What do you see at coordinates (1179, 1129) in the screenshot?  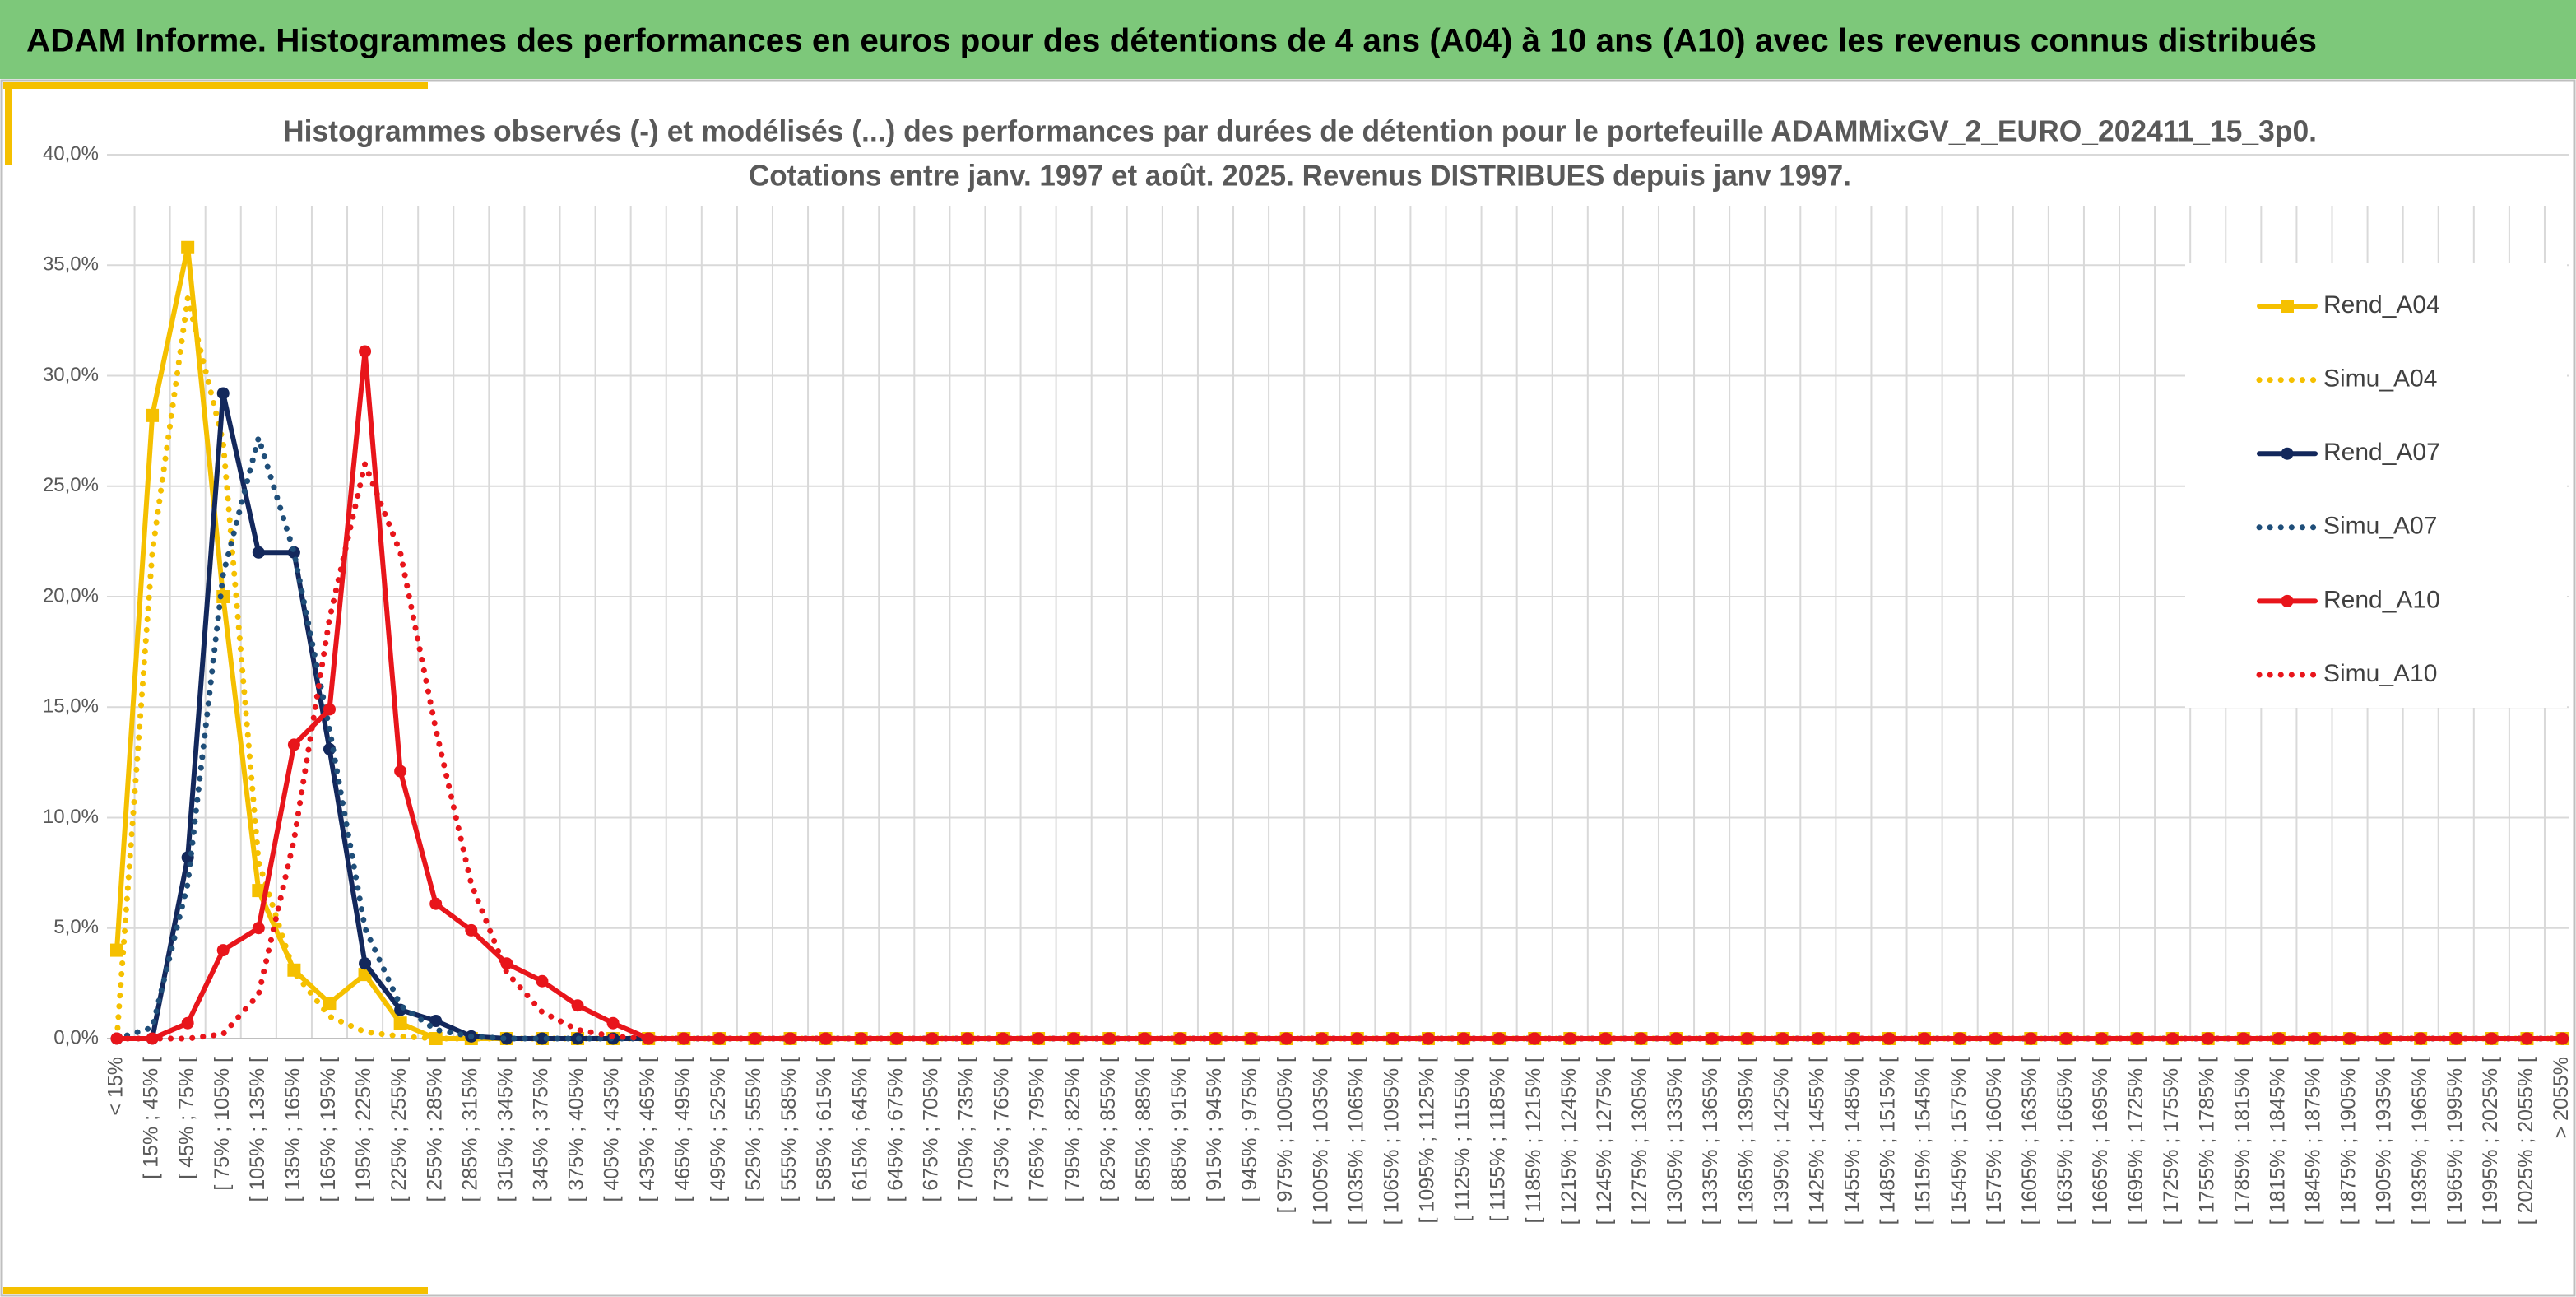 I see `x-tick-label: [ 885% ; 915% [` at bounding box center [1179, 1129].